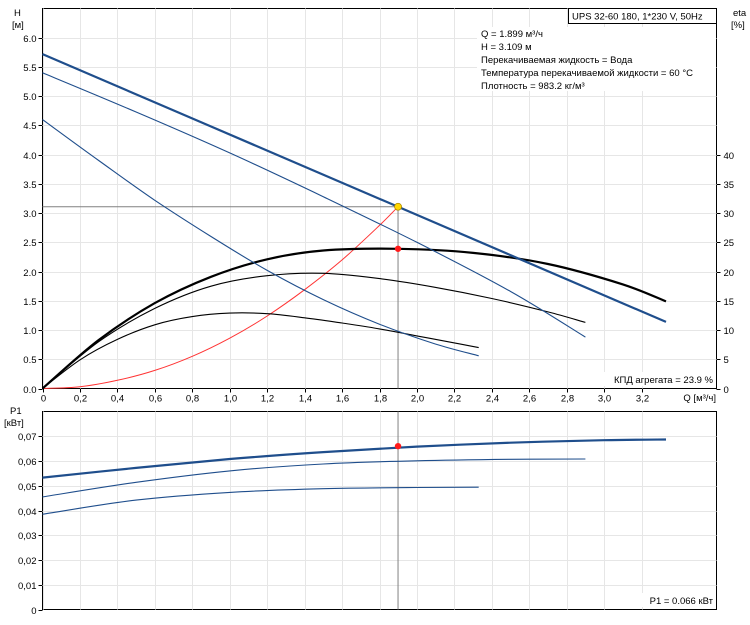  What do you see at coordinates (29, 68) in the screenshot?
I see `y-tick-label: 5.5` at bounding box center [29, 68].